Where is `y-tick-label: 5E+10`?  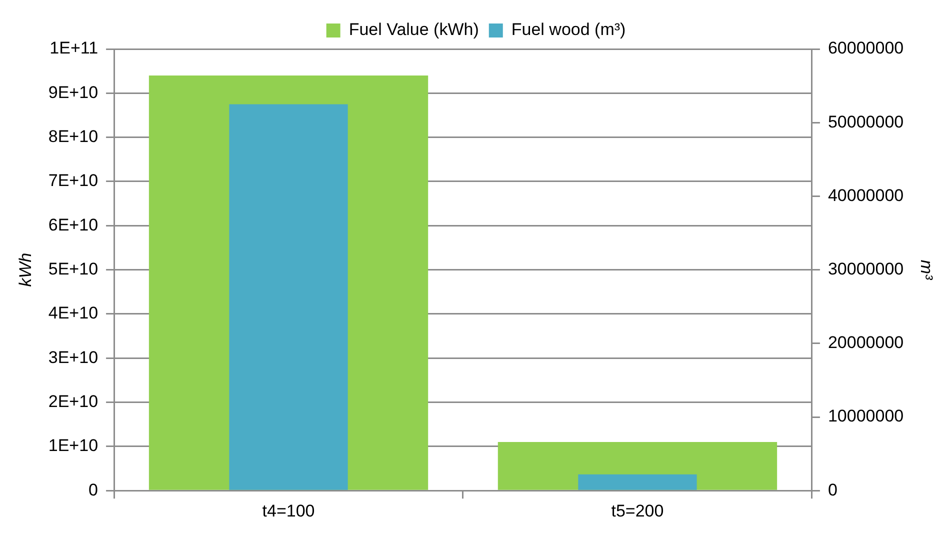
y-tick-label: 5E+10 is located at coordinates (73, 268).